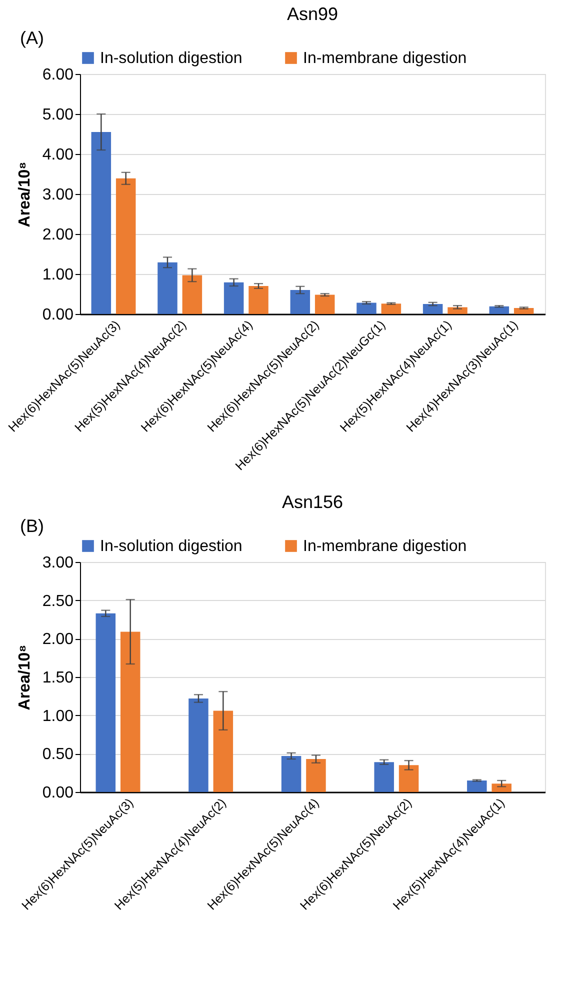 The width and height of the screenshot is (577, 997). I want to click on y-tick-label: 5.00, so click(58, 115).